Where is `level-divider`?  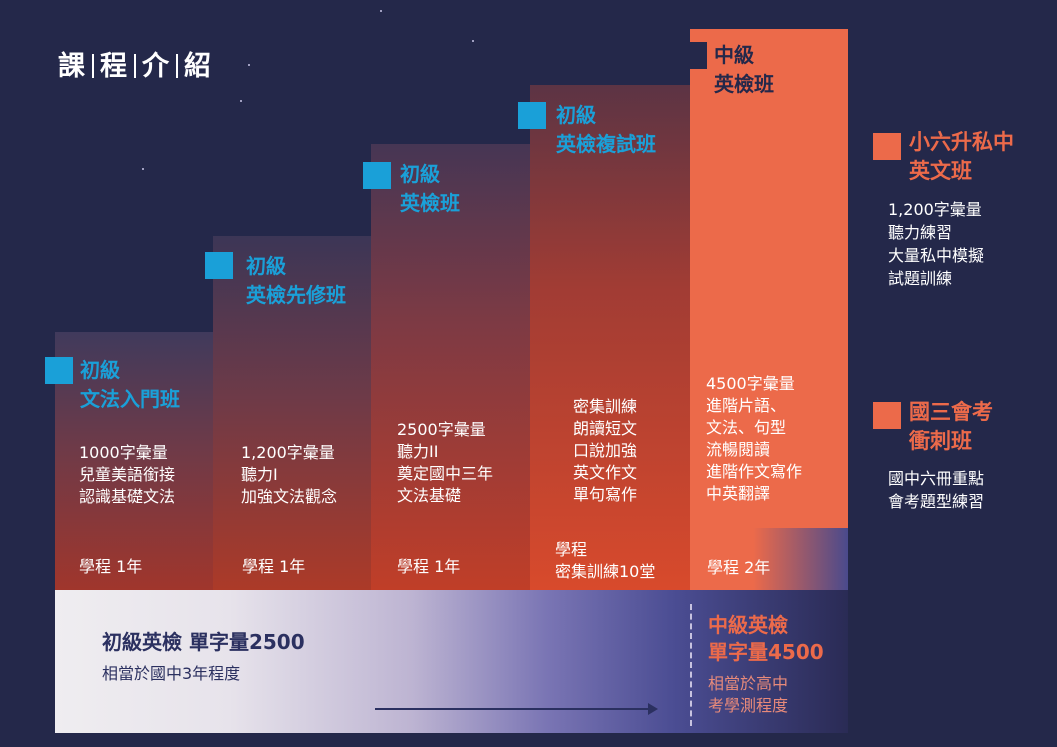
level-divider is located at coordinates (691, 665).